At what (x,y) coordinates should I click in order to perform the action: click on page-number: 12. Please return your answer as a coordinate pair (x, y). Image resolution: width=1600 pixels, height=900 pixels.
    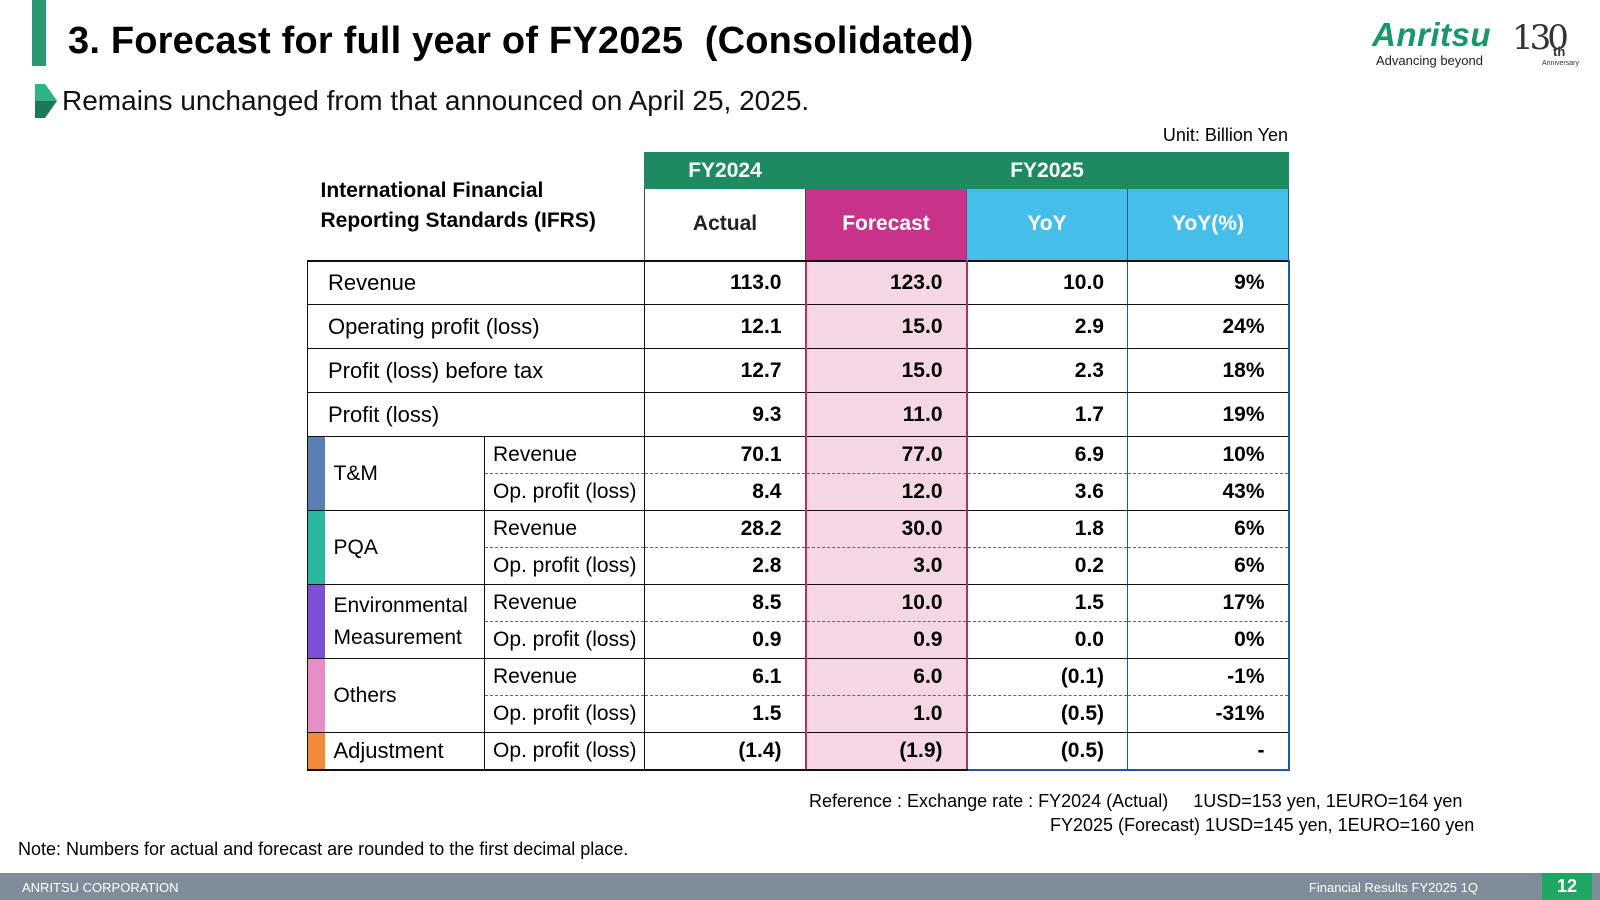
    Looking at the image, I should click on (1567, 886).